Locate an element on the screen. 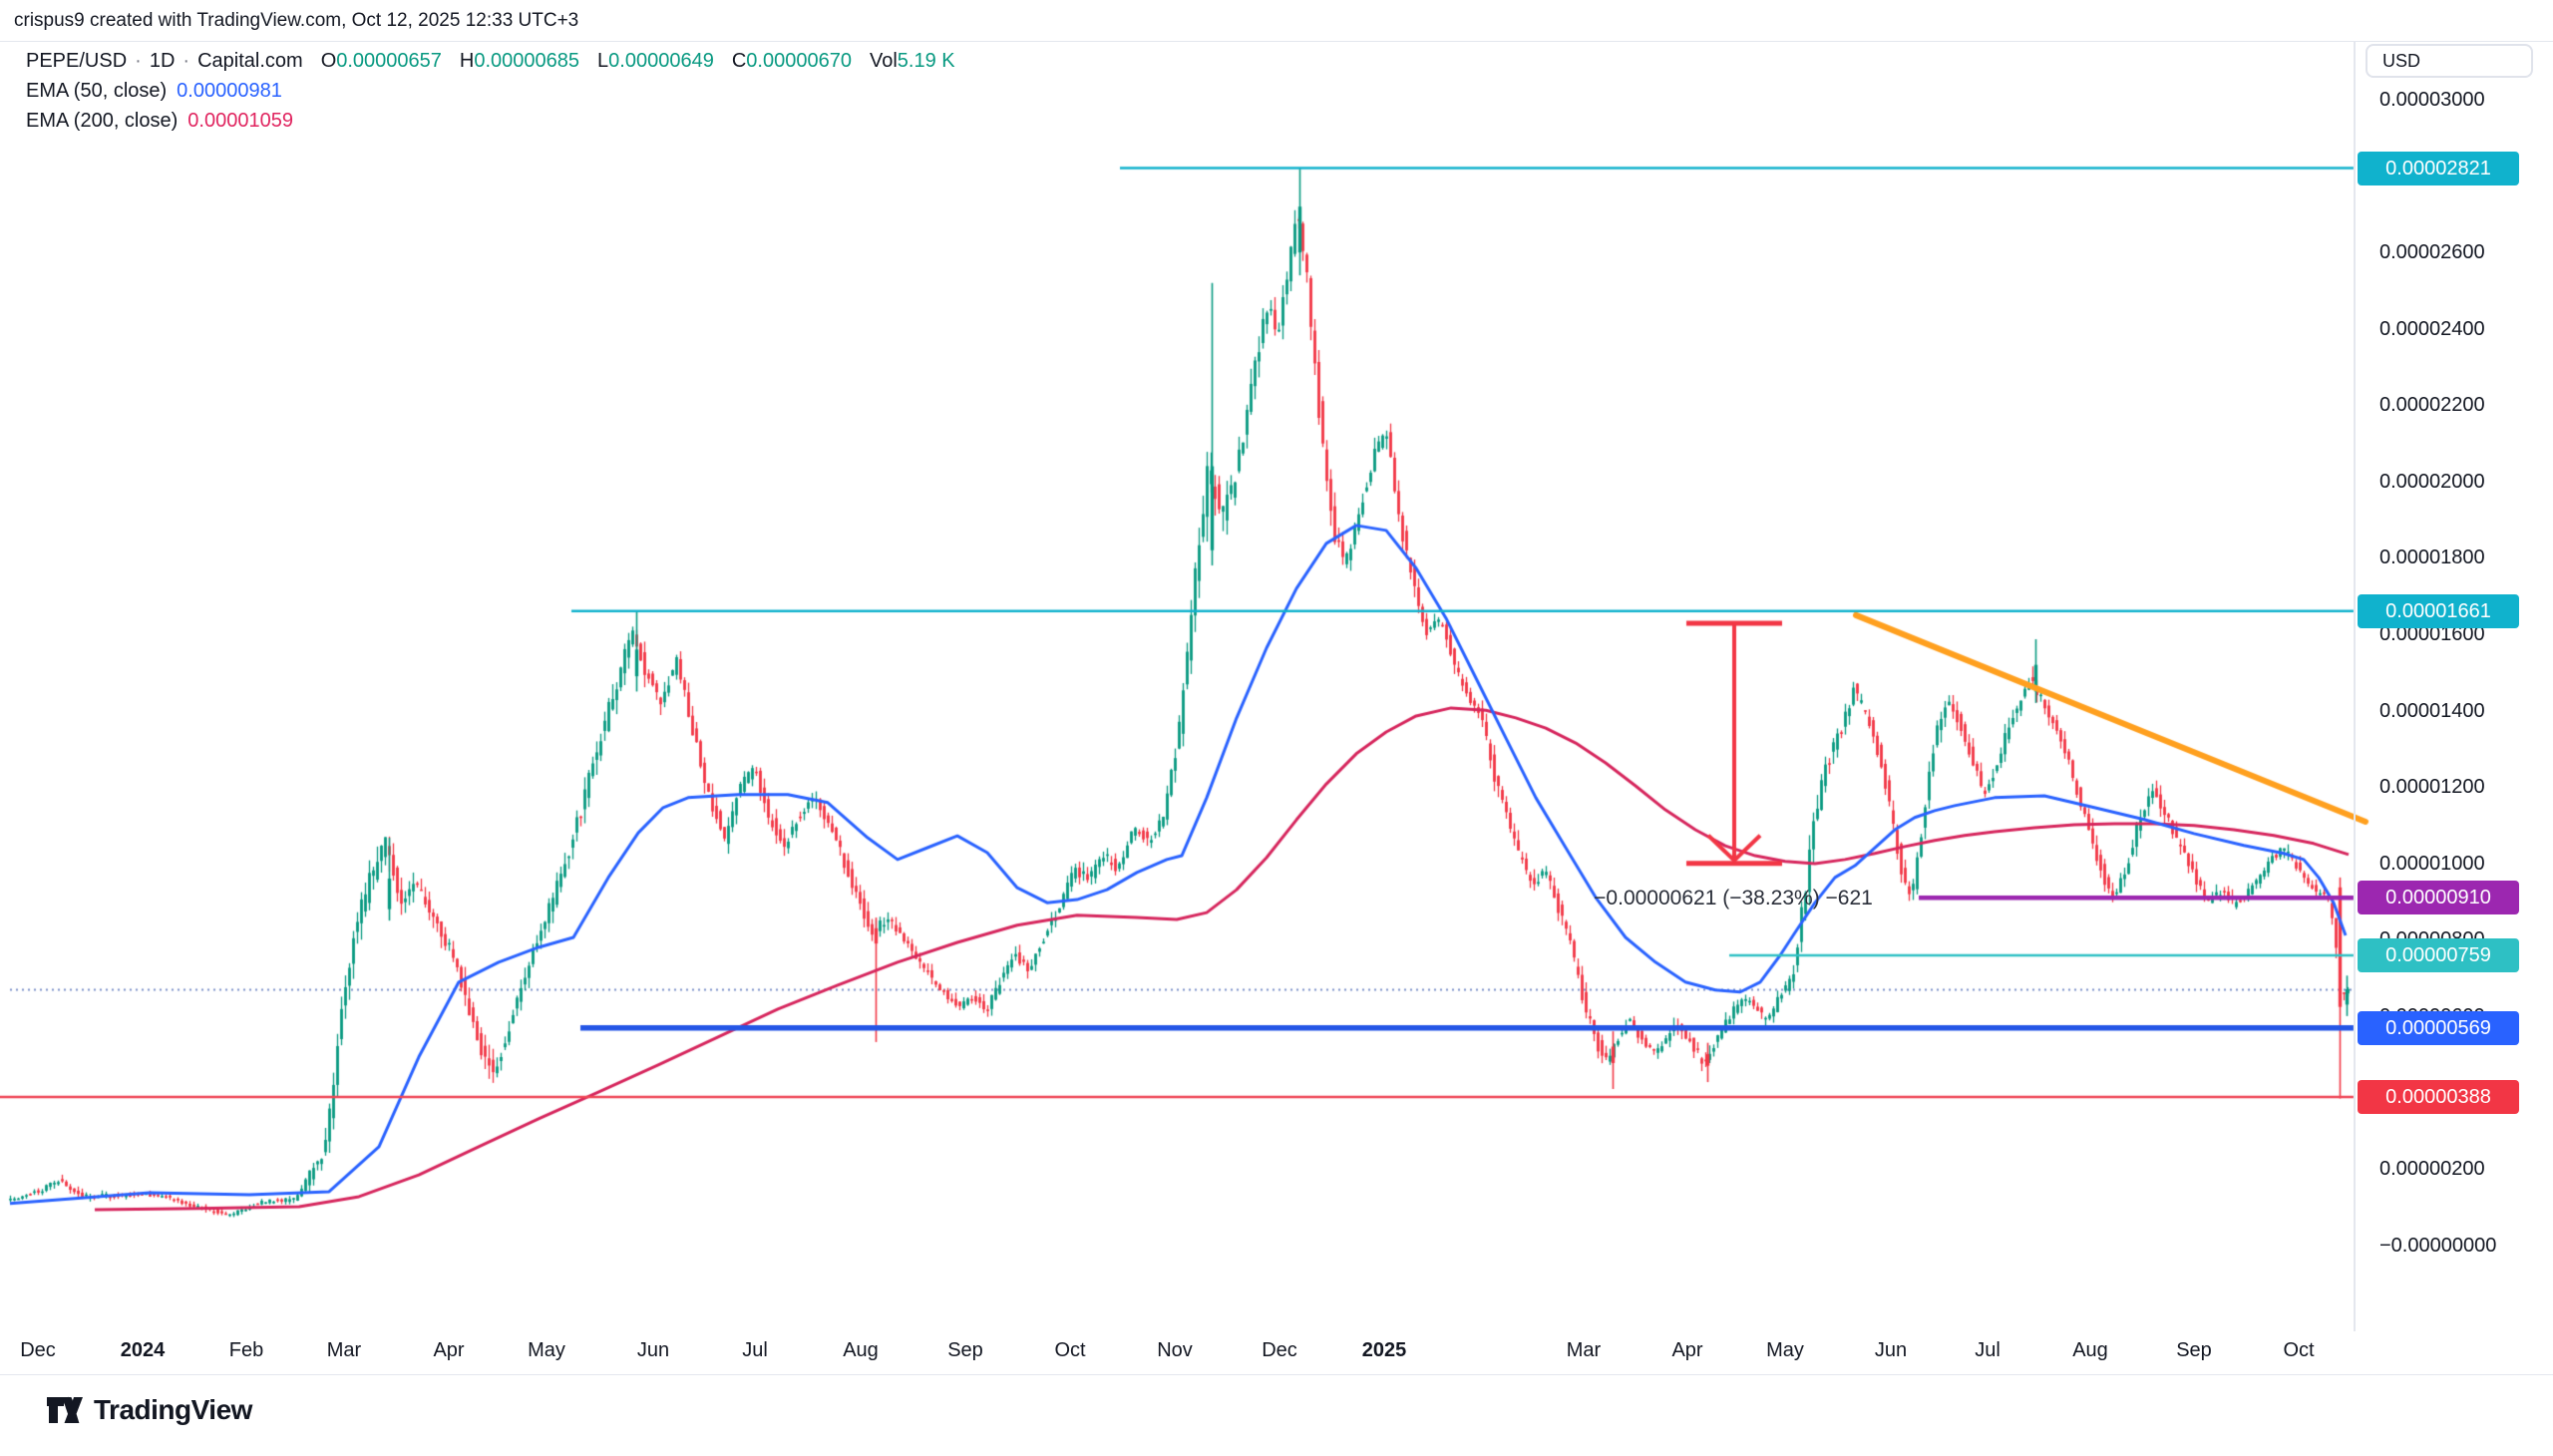 This screenshot has width=2553, height=1456. low-value: 0.00000649 is located at coordinates (661, 60).